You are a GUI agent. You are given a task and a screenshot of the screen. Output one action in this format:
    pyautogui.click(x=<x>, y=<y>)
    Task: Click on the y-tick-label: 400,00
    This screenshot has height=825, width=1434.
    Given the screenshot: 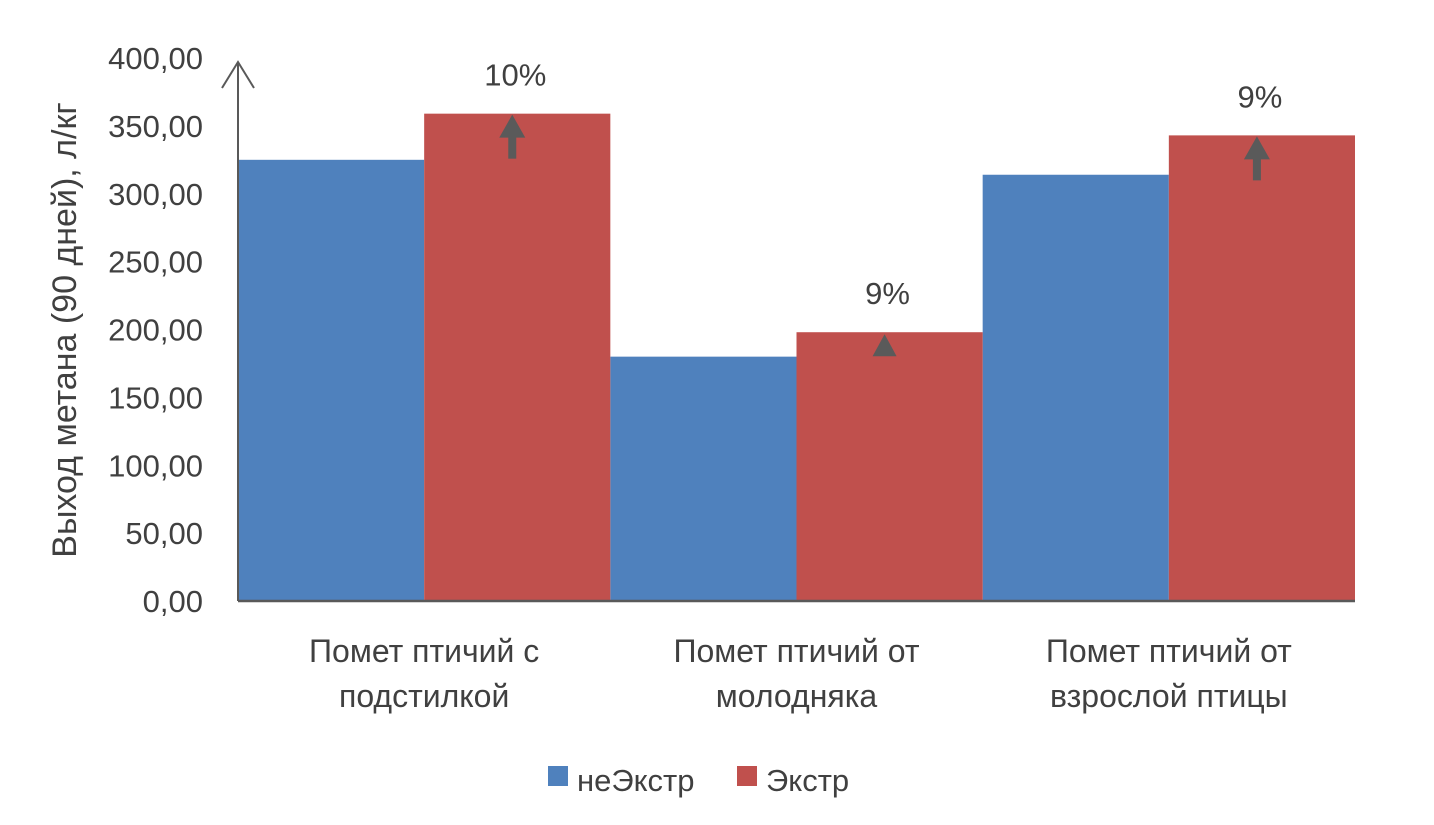 What is the action you would take?
    pyautogui.click(x=155, y=58)
    